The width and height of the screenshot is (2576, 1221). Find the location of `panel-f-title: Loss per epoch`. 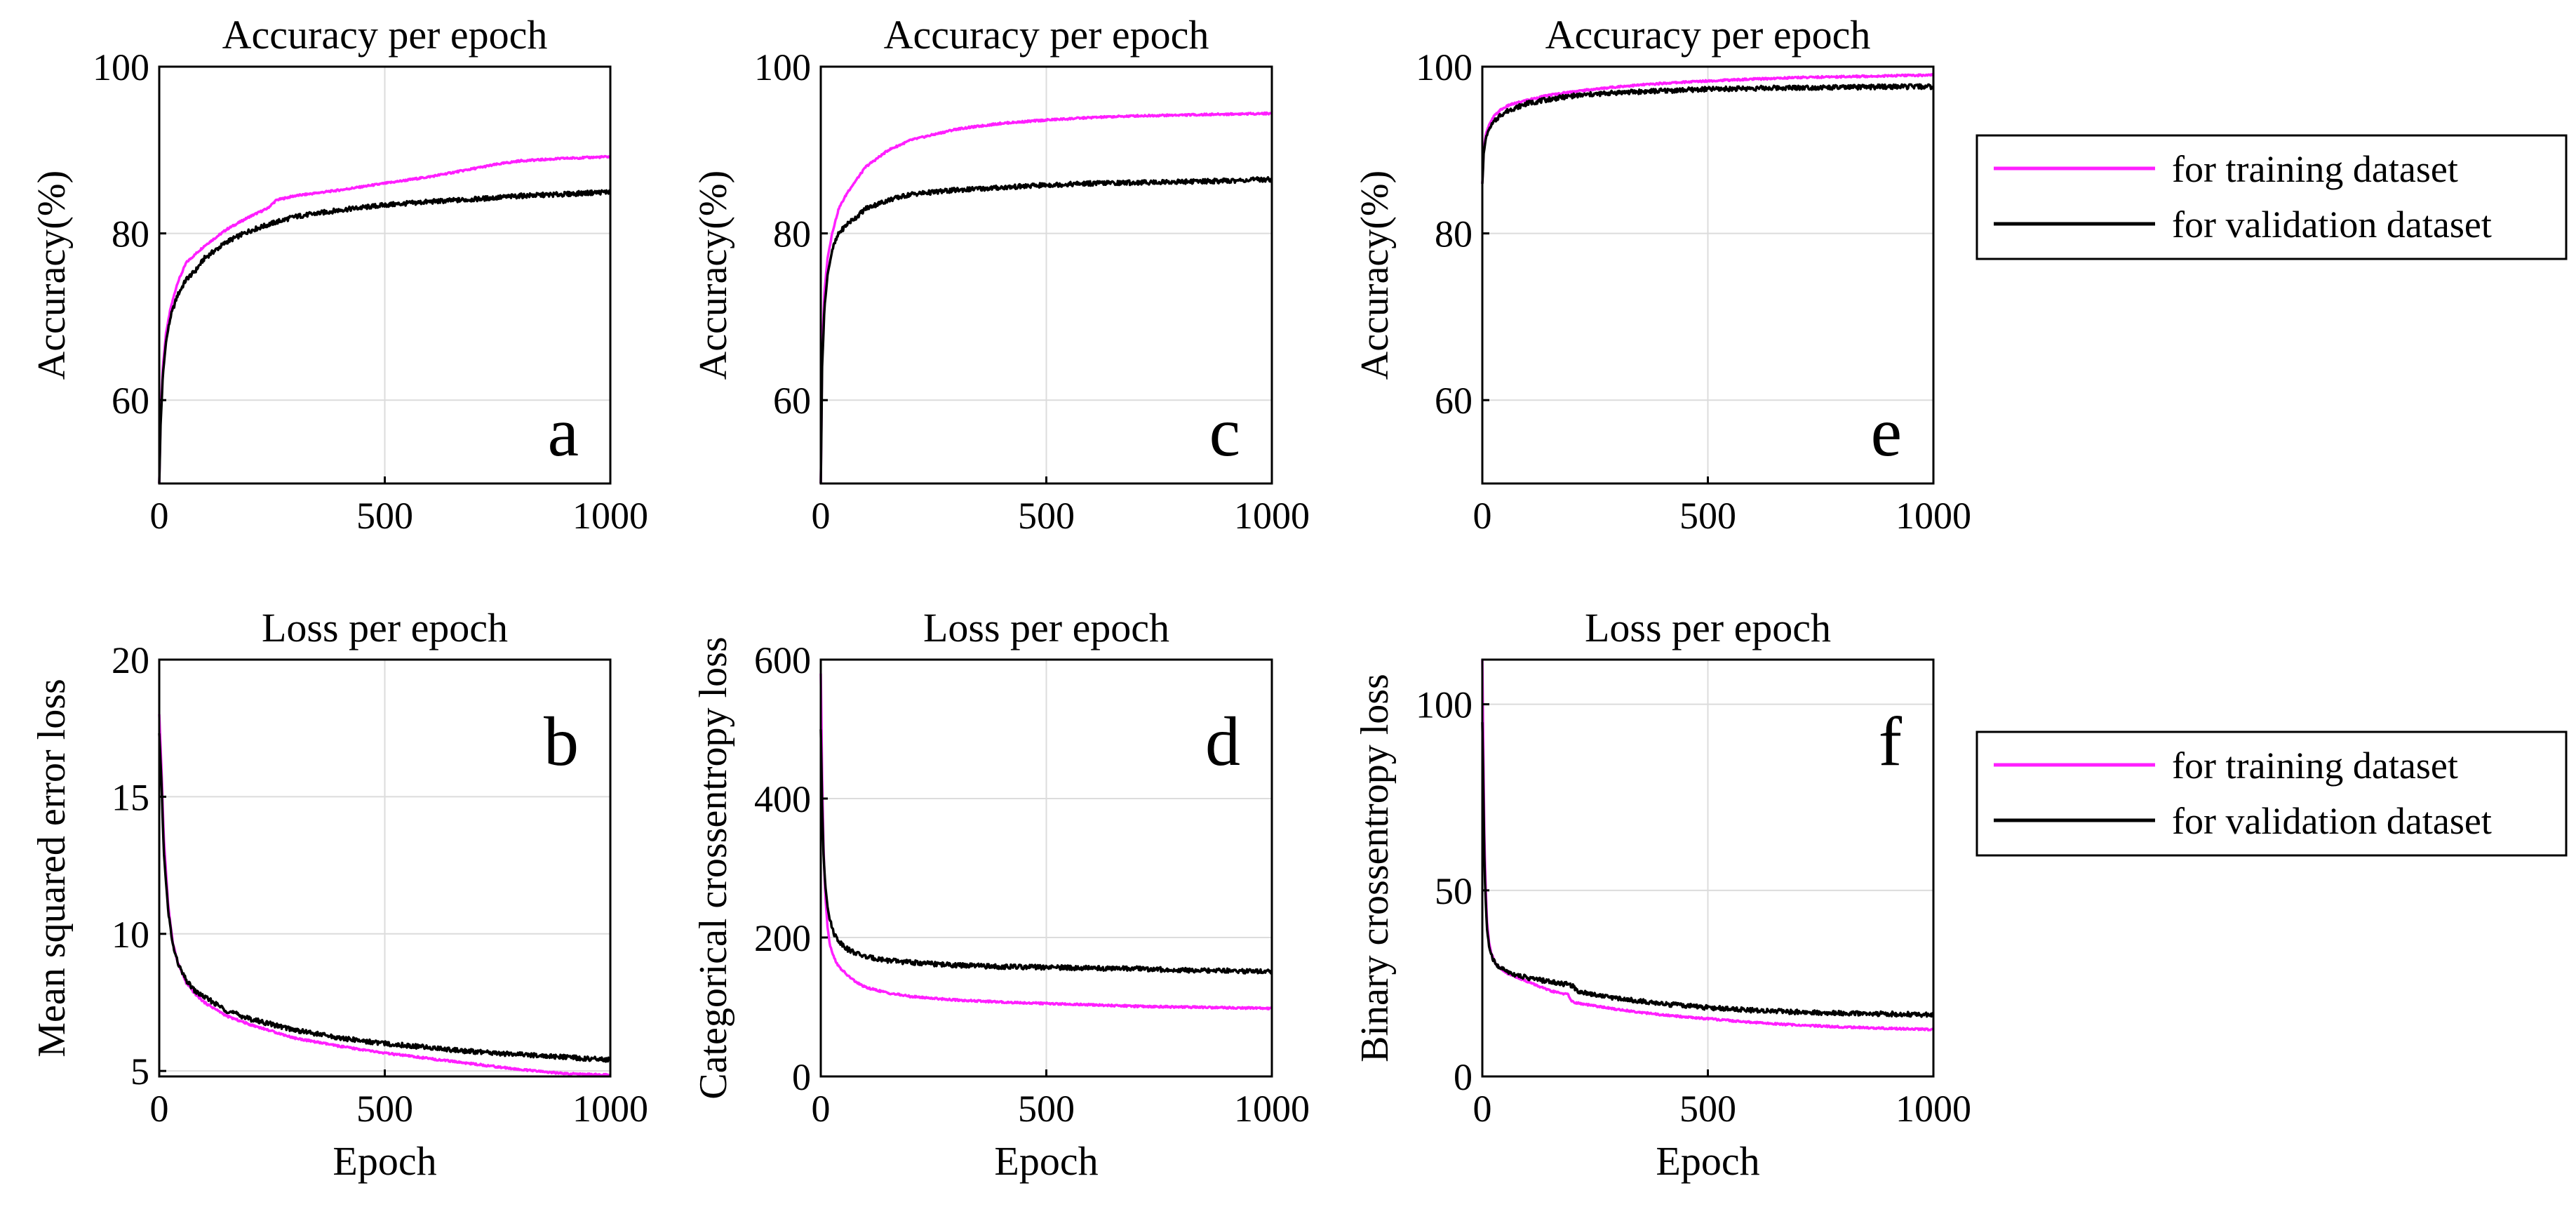

panel-f-title: Loss per epoch is located at coordinates (1708, 627).